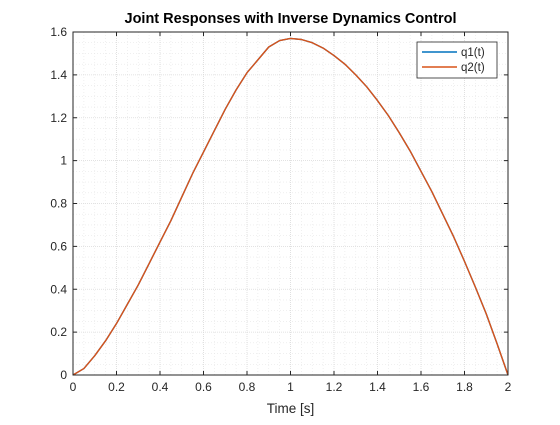 Image resolution: width=560 pixels, height=425 pixels. Describe the element at coordinates (334, 387) in the screenshot. I see `x-tick-label: 1.2` at that location.